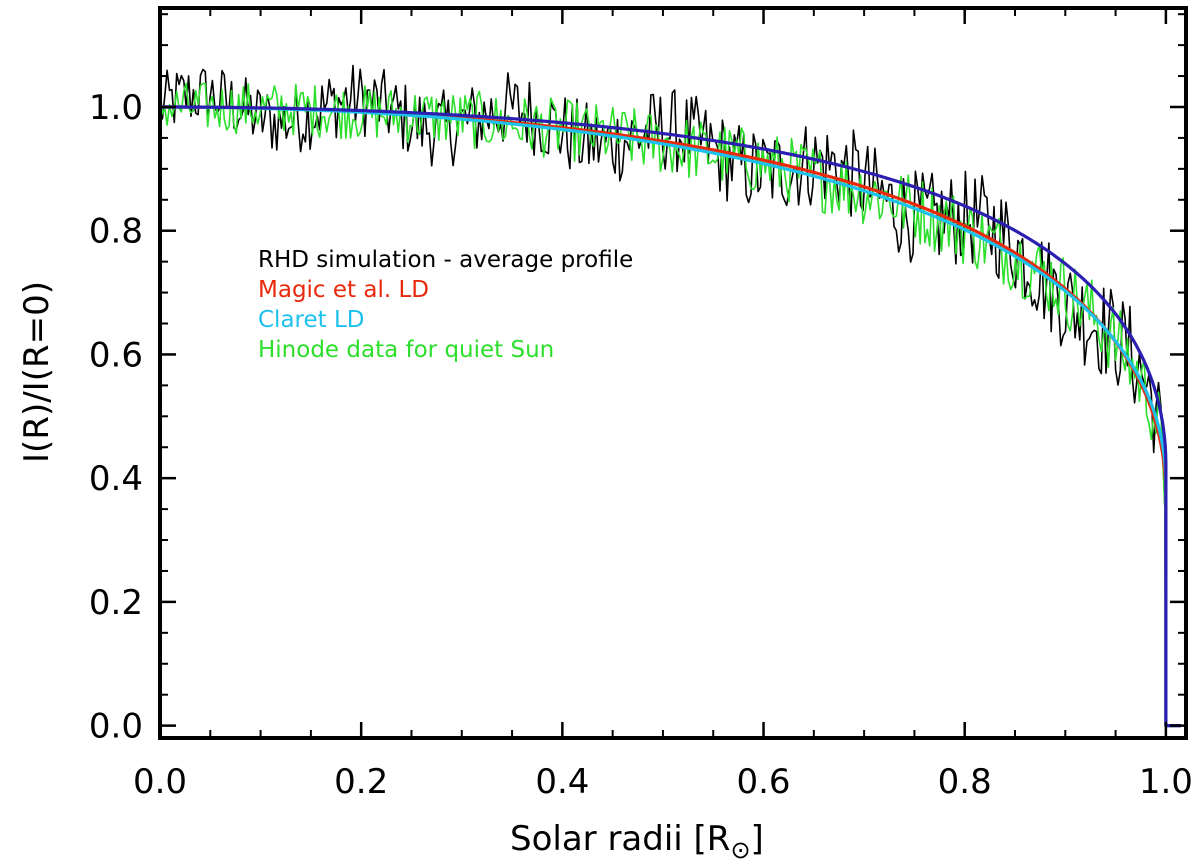 The height and width of the screenshot is (867, 1200). Describe the element at coordinates (562, 782) in the screenshot. I see `x-tick-label: 0.4` at that location.